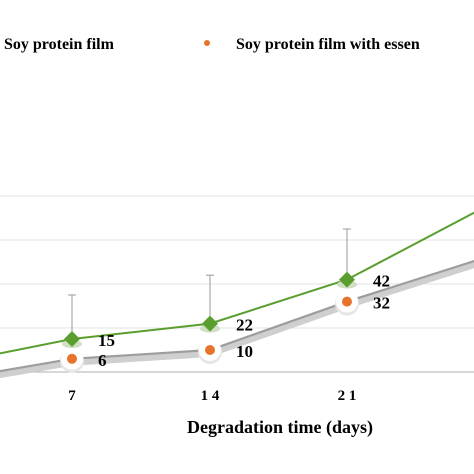 The height and width of the screenshot is (474, 474). What do you see at coordinates (106, 340) in the screenshot?
I see `data-label-soy-protein-film: 15` at bounding box center [106, 340].